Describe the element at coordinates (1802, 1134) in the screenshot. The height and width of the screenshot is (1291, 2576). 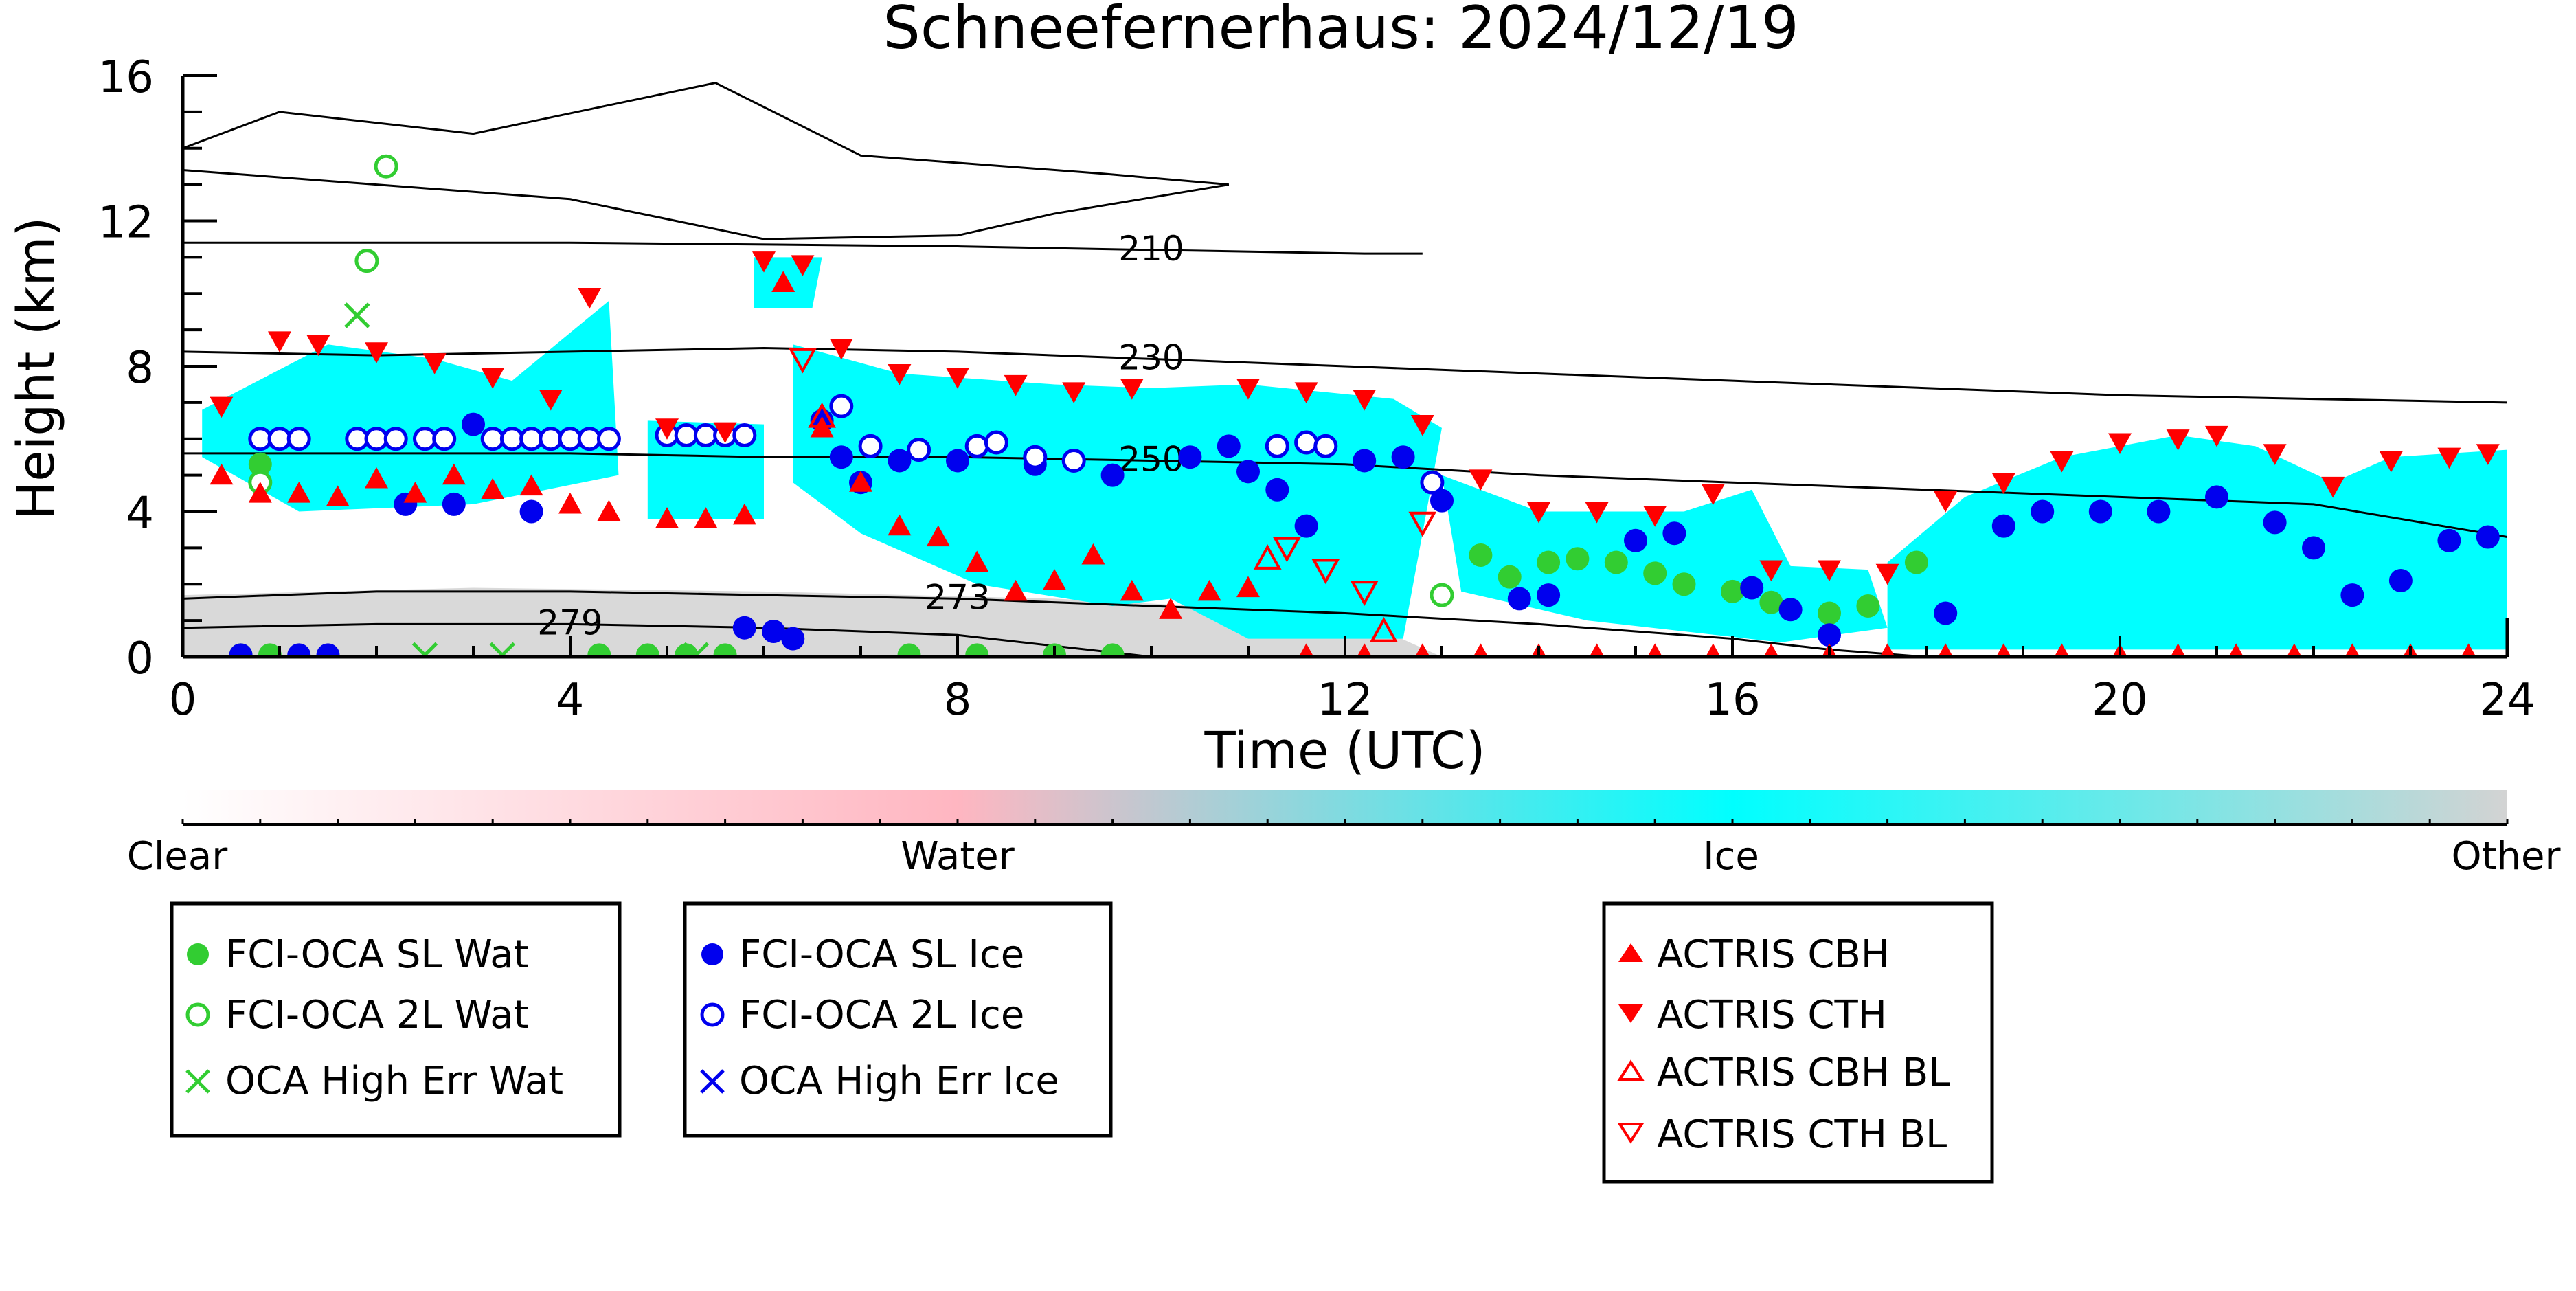
I see `legend-cthbl-label: ACTRIS CTH BL` at that location.